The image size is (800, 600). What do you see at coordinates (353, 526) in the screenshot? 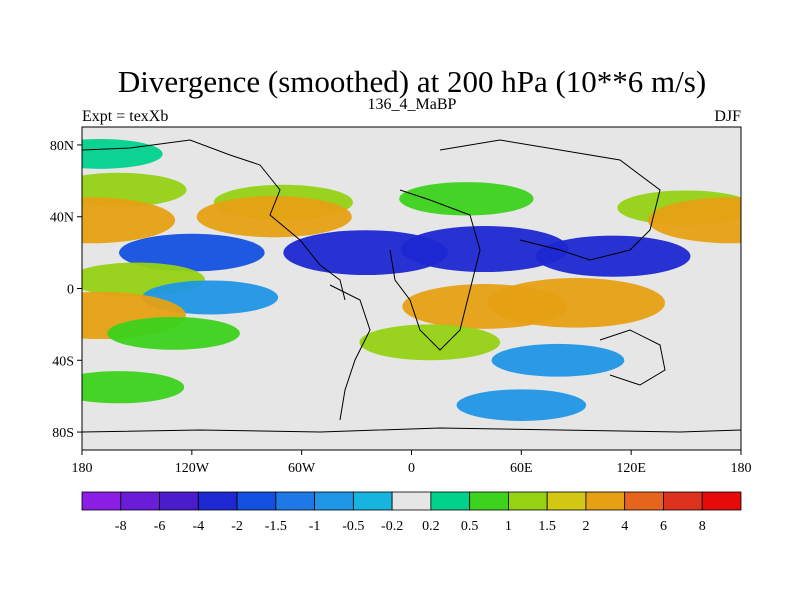
I see `colorbar-label-6: -0.5` at bounding box center [353, 526].